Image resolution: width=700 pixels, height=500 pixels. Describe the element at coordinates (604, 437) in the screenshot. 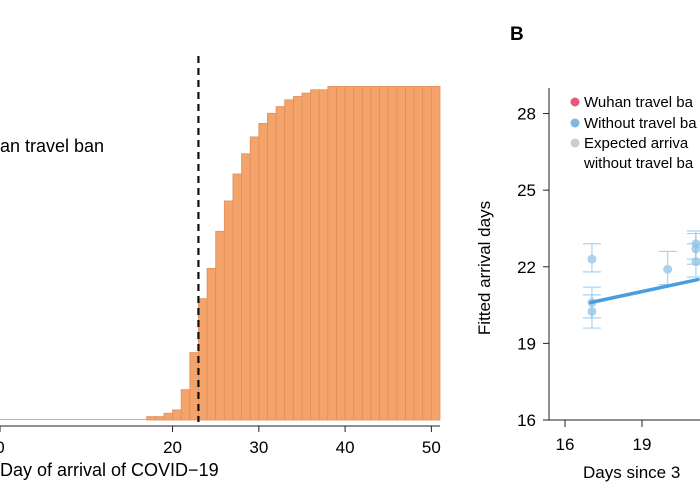

I see `x-ticks-b: 16 19` at that location.